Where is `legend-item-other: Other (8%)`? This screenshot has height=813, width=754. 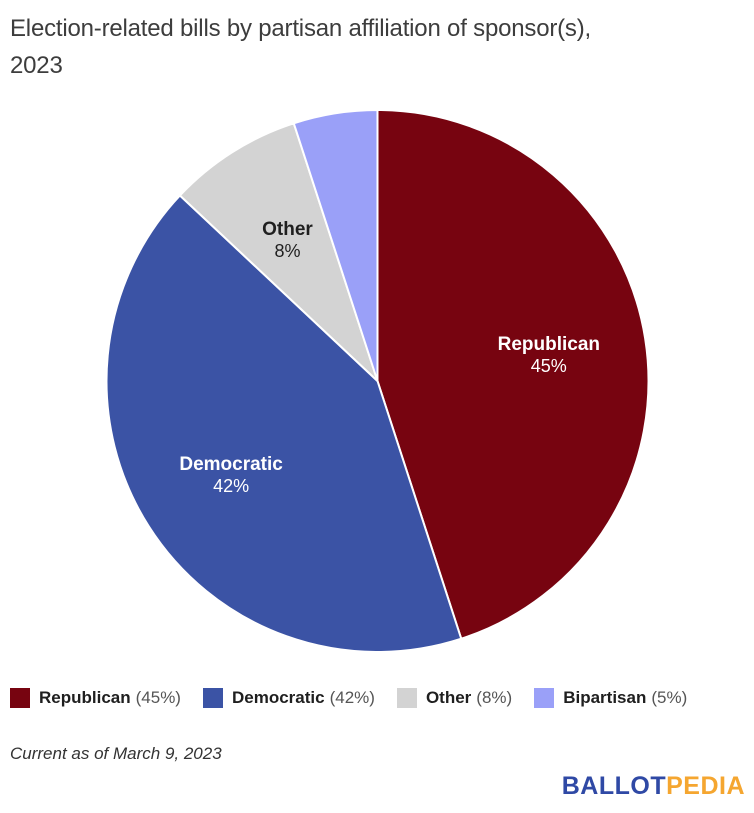
legend-item-other: Other (8%) is located at coordinates (454, 698).